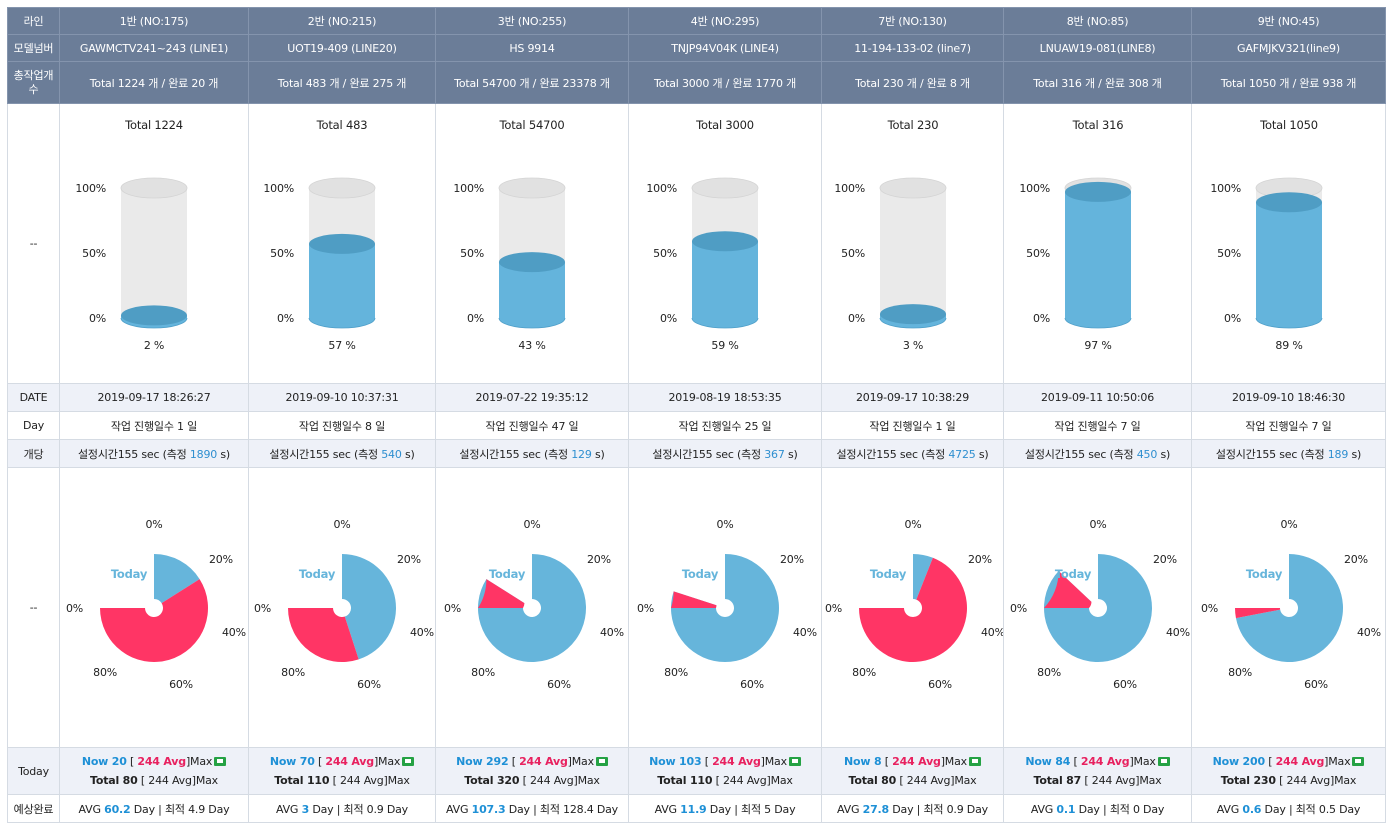  Describe the element at coordinates (154, 83) in the screenshot. I see `total-summary: Total 1224 개 / 완료 20 개` at that location.